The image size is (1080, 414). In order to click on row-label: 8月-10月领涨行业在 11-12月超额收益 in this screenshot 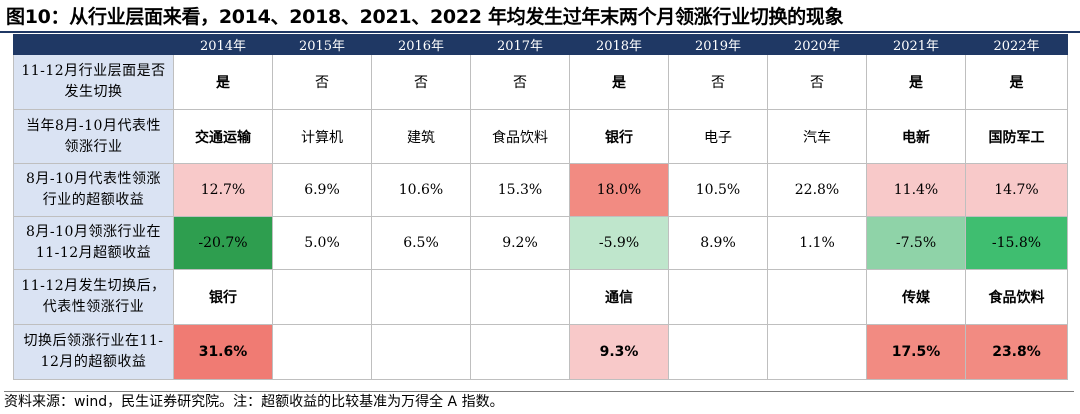, I will do `click(93, 243)`.